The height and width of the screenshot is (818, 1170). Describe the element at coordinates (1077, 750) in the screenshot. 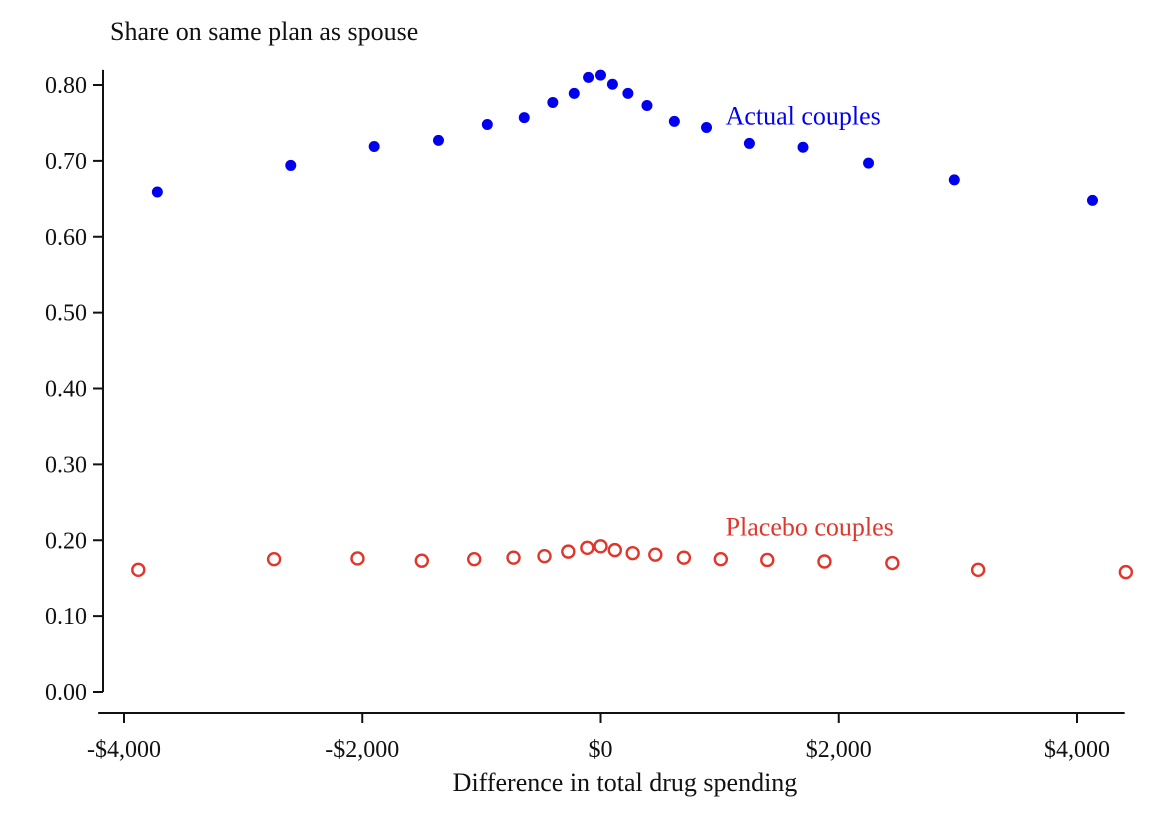

I see `x-tick-label: $4,000` at that location.